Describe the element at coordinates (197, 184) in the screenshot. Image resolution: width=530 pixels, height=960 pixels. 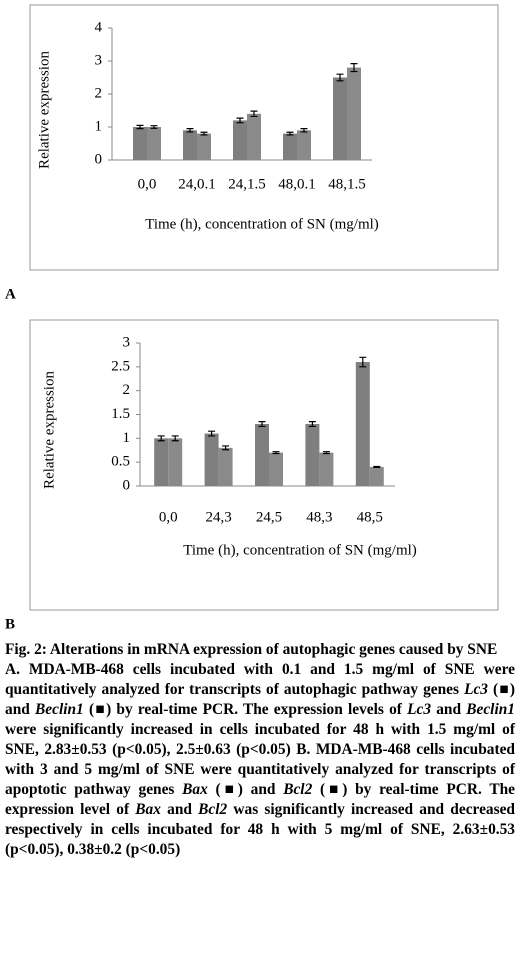
I see `x-tick-label: 24,0.1` at that location.